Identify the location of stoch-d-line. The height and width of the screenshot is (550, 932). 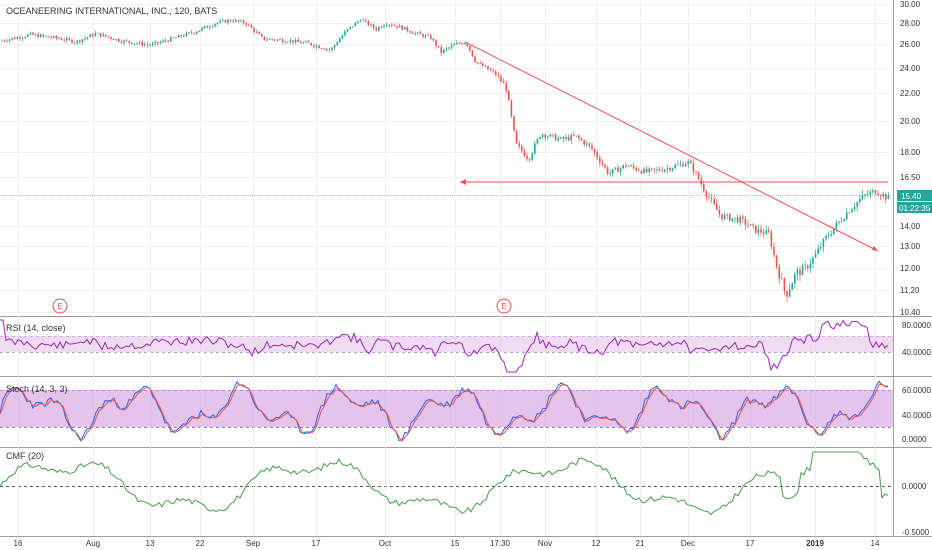
(444, 413).